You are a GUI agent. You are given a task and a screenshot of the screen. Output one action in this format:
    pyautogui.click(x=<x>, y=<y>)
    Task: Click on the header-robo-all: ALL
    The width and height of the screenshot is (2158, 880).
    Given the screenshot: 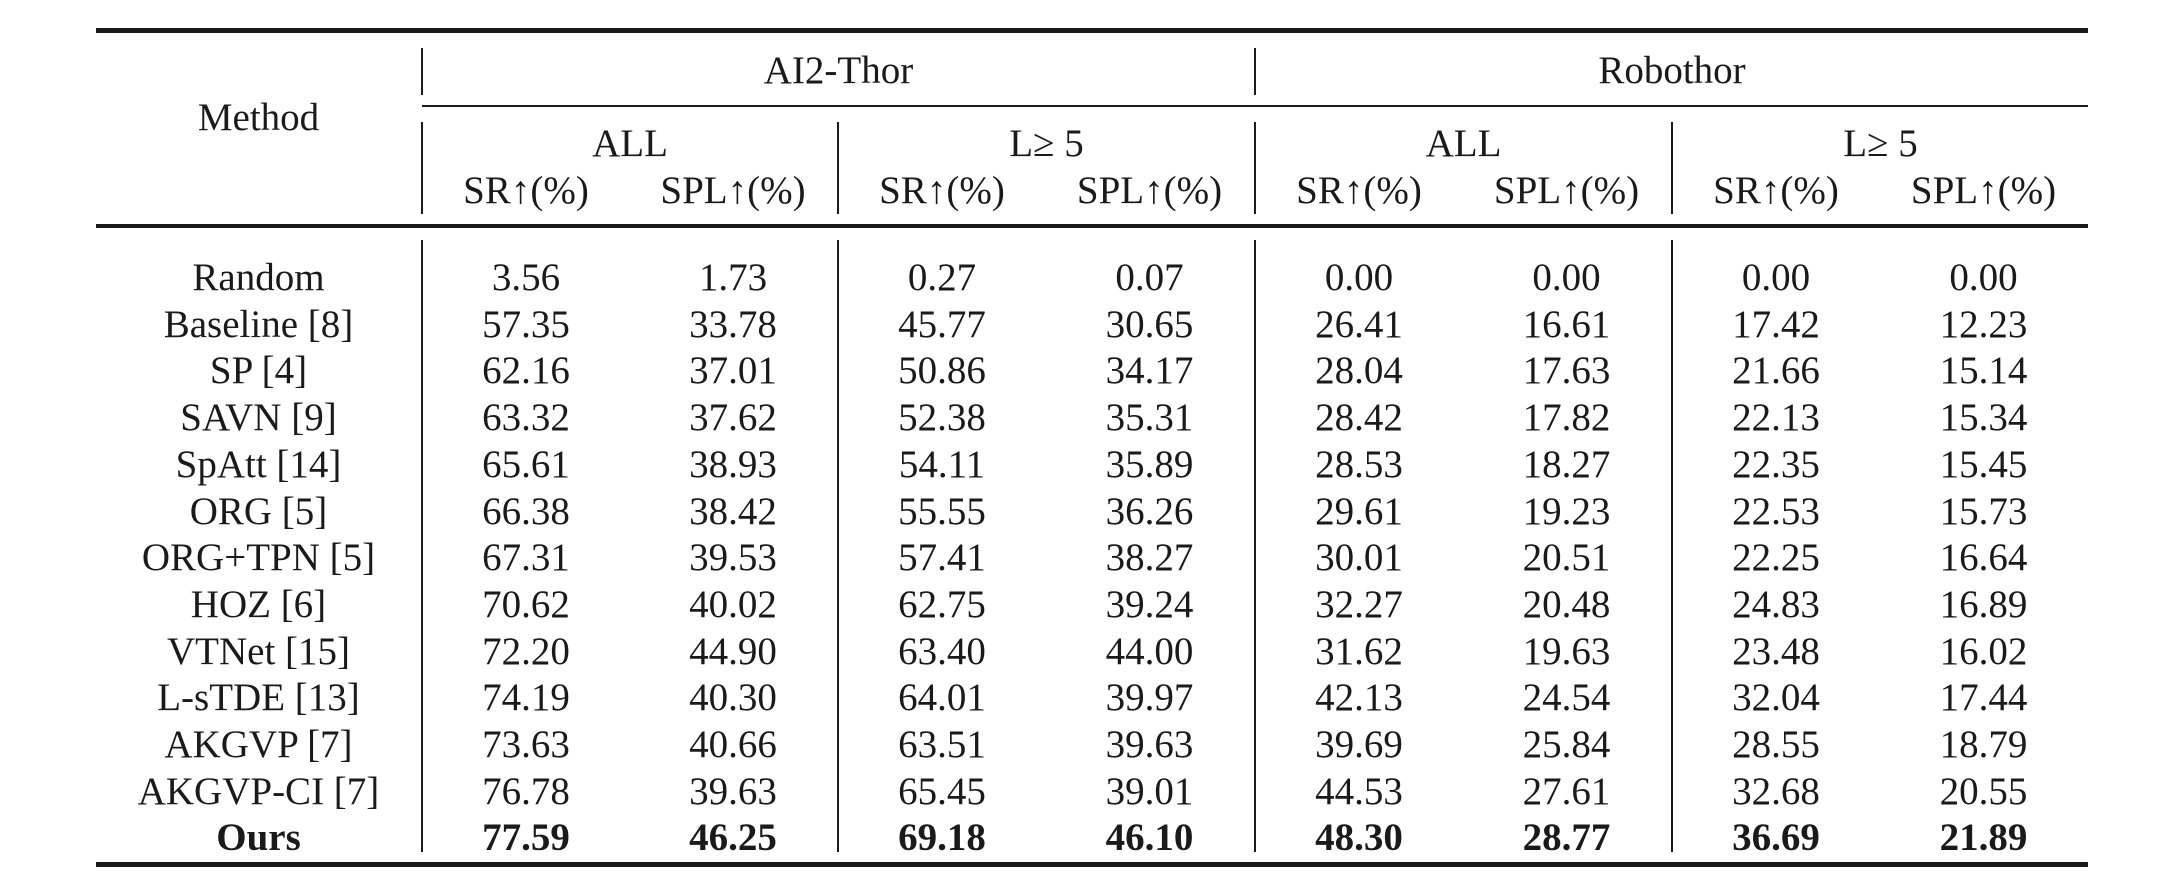 What is the action you would take?
    pyautogui.click(x=1463, y=143)
    